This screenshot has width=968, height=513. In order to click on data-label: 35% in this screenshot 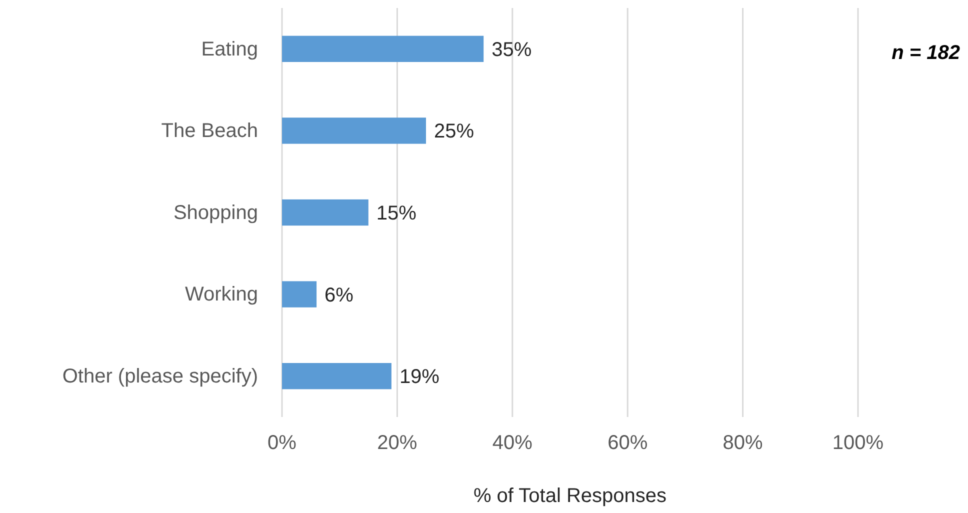, I will do `click(512, 49)`.